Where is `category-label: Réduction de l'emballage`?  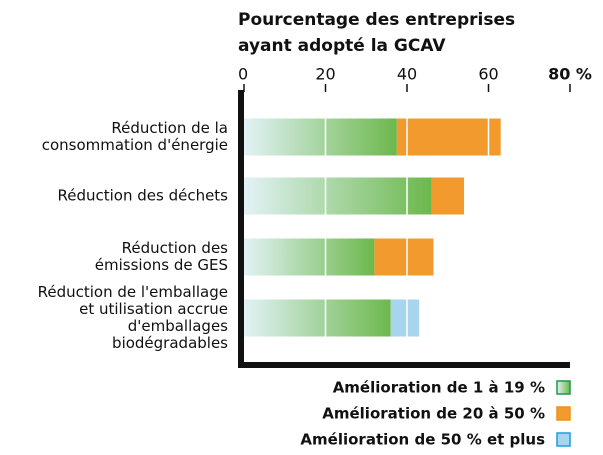
category-label: Réduction de l'emballage is located at coordinates (133, 292).